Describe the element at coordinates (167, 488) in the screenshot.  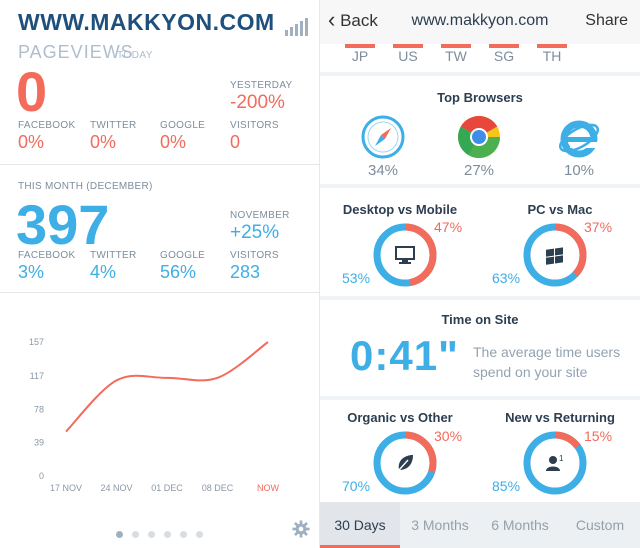
I see `x-tick-label: 01 DEC` at that location.